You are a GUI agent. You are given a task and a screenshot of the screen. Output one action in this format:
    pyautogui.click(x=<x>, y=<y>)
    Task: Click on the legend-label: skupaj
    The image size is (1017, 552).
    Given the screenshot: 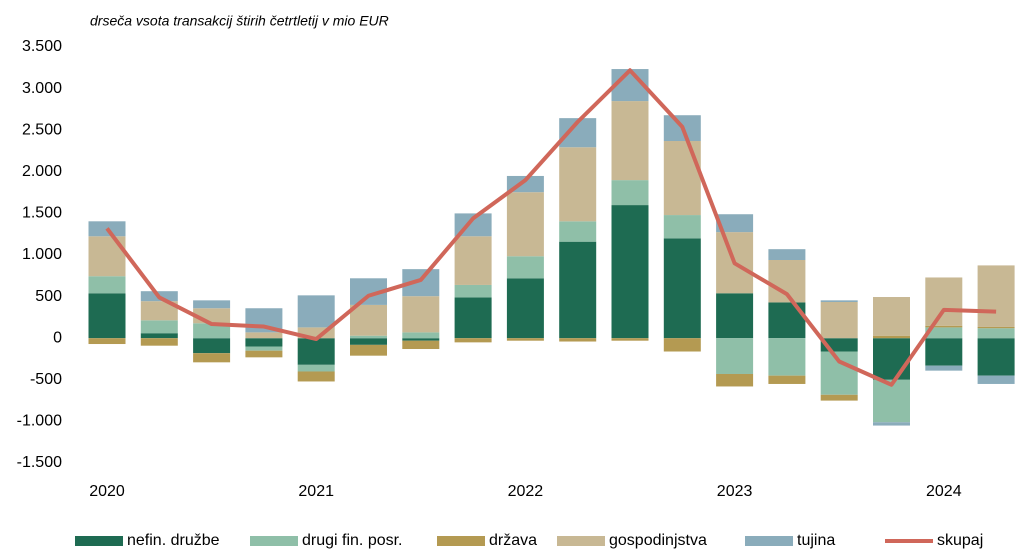 What is the action you would take?
    pyautogui.click(x=960, y=540)
    